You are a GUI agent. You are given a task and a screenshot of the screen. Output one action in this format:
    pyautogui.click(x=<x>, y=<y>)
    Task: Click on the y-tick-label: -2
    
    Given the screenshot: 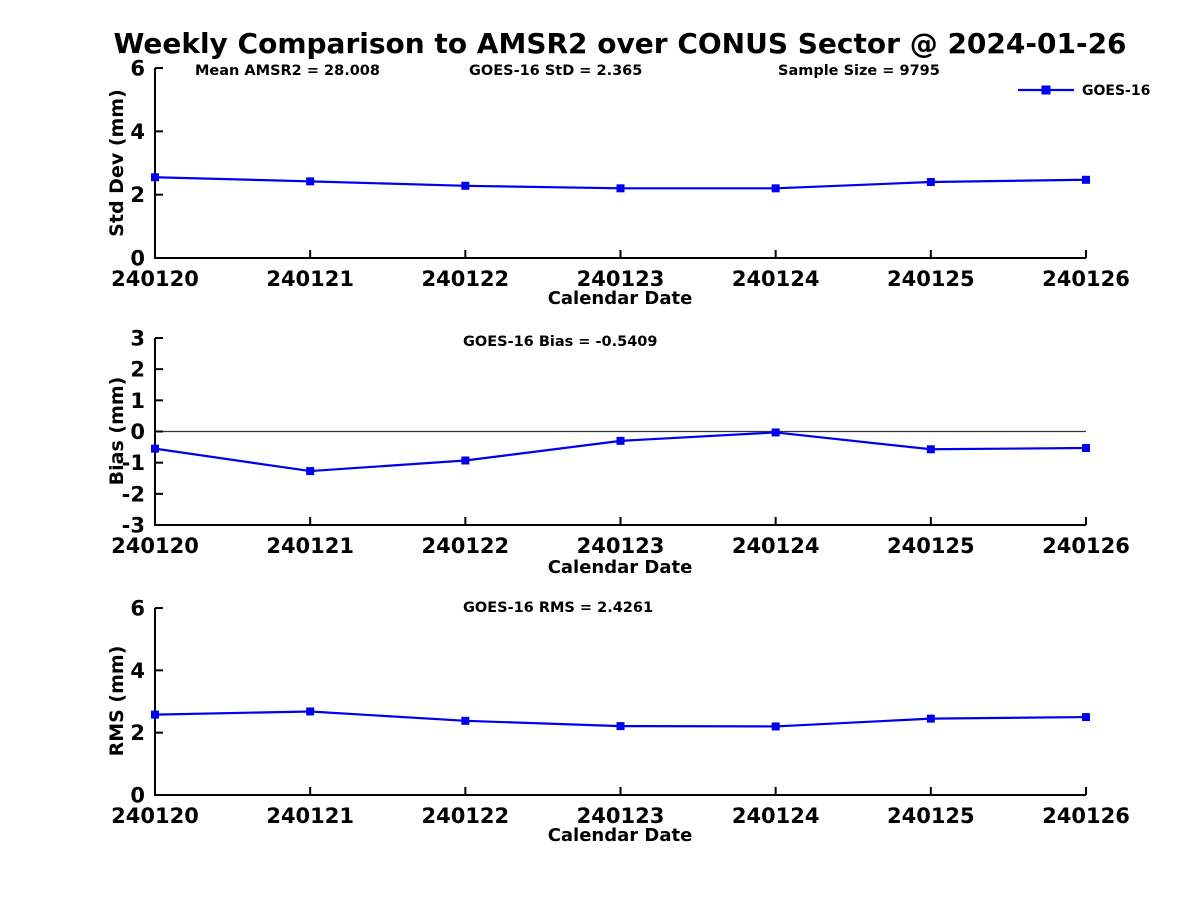 What is the action you would take?
    pyautogui.click(x=133, y=494)
    